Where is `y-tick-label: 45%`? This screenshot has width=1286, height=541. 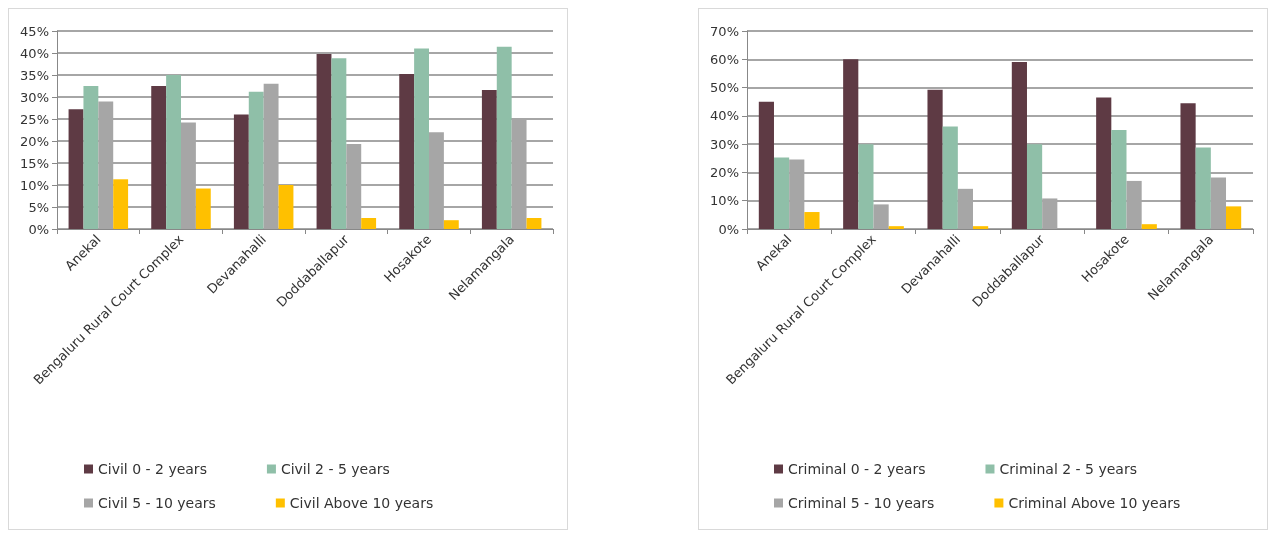
y-tick-label: 45% is located at coordinates (34, 31).